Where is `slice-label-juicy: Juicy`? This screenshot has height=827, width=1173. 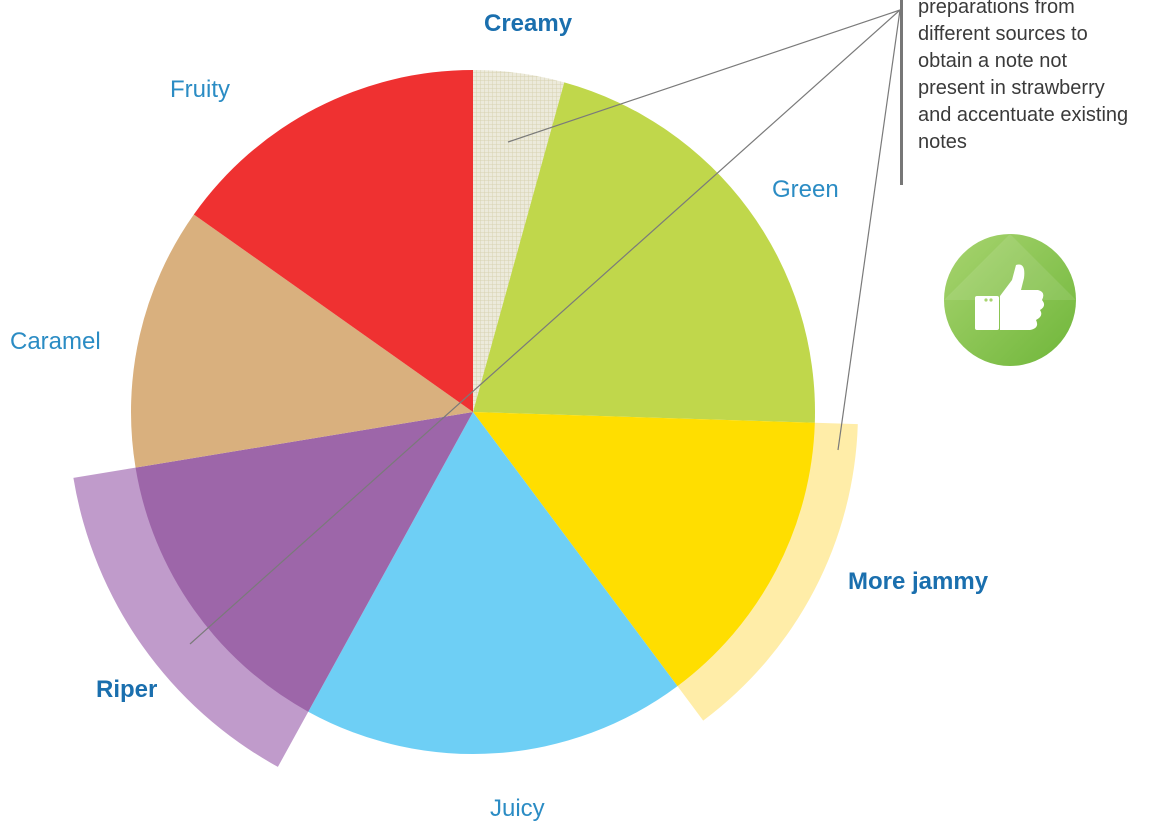 slice-label-juicy: Juicy is located at coordinates (517, 808).